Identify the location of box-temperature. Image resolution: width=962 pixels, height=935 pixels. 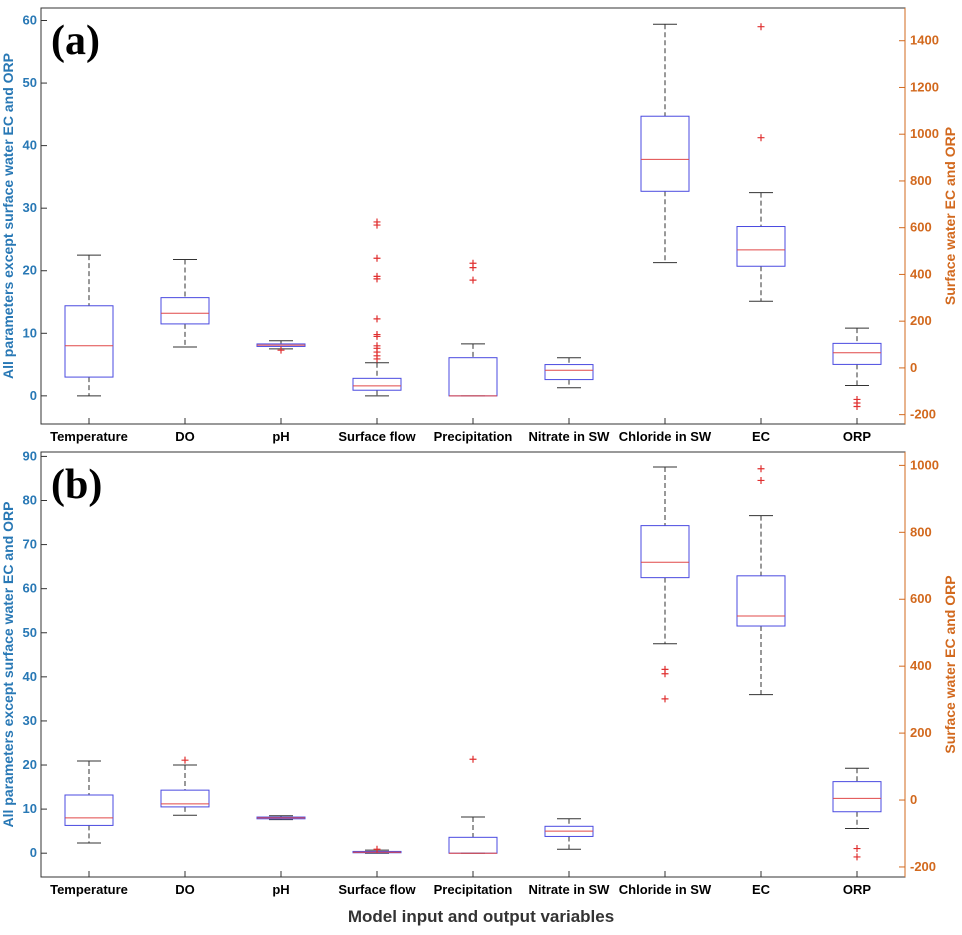
(89, 325).